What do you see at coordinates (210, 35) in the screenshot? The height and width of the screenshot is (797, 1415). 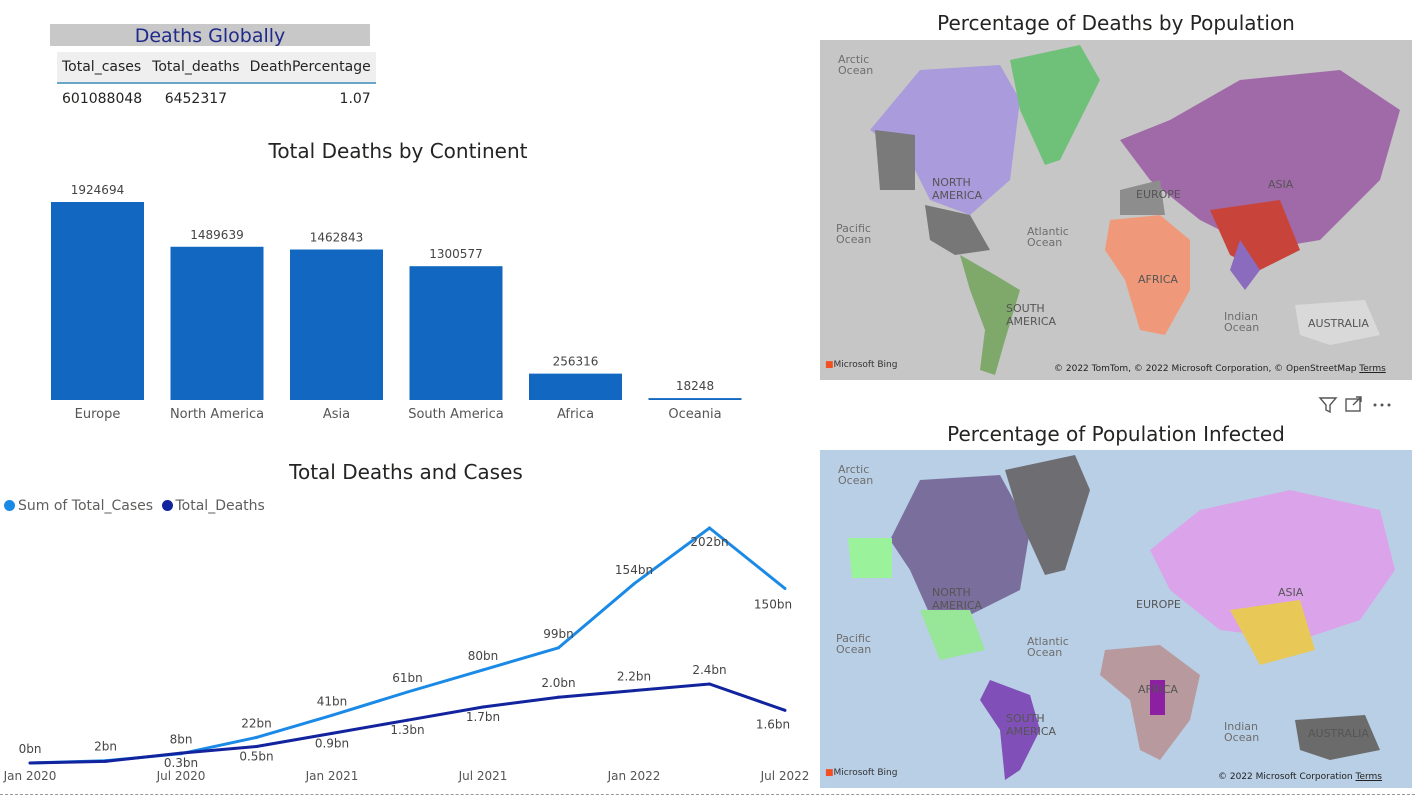 I see `kpi-title: Deaths Globally` at bounding box center [210, 35].